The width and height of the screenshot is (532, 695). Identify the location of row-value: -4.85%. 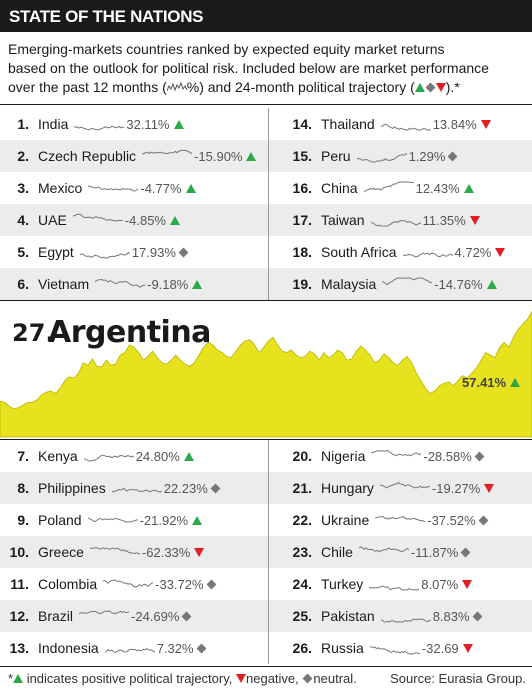
(145, 220).